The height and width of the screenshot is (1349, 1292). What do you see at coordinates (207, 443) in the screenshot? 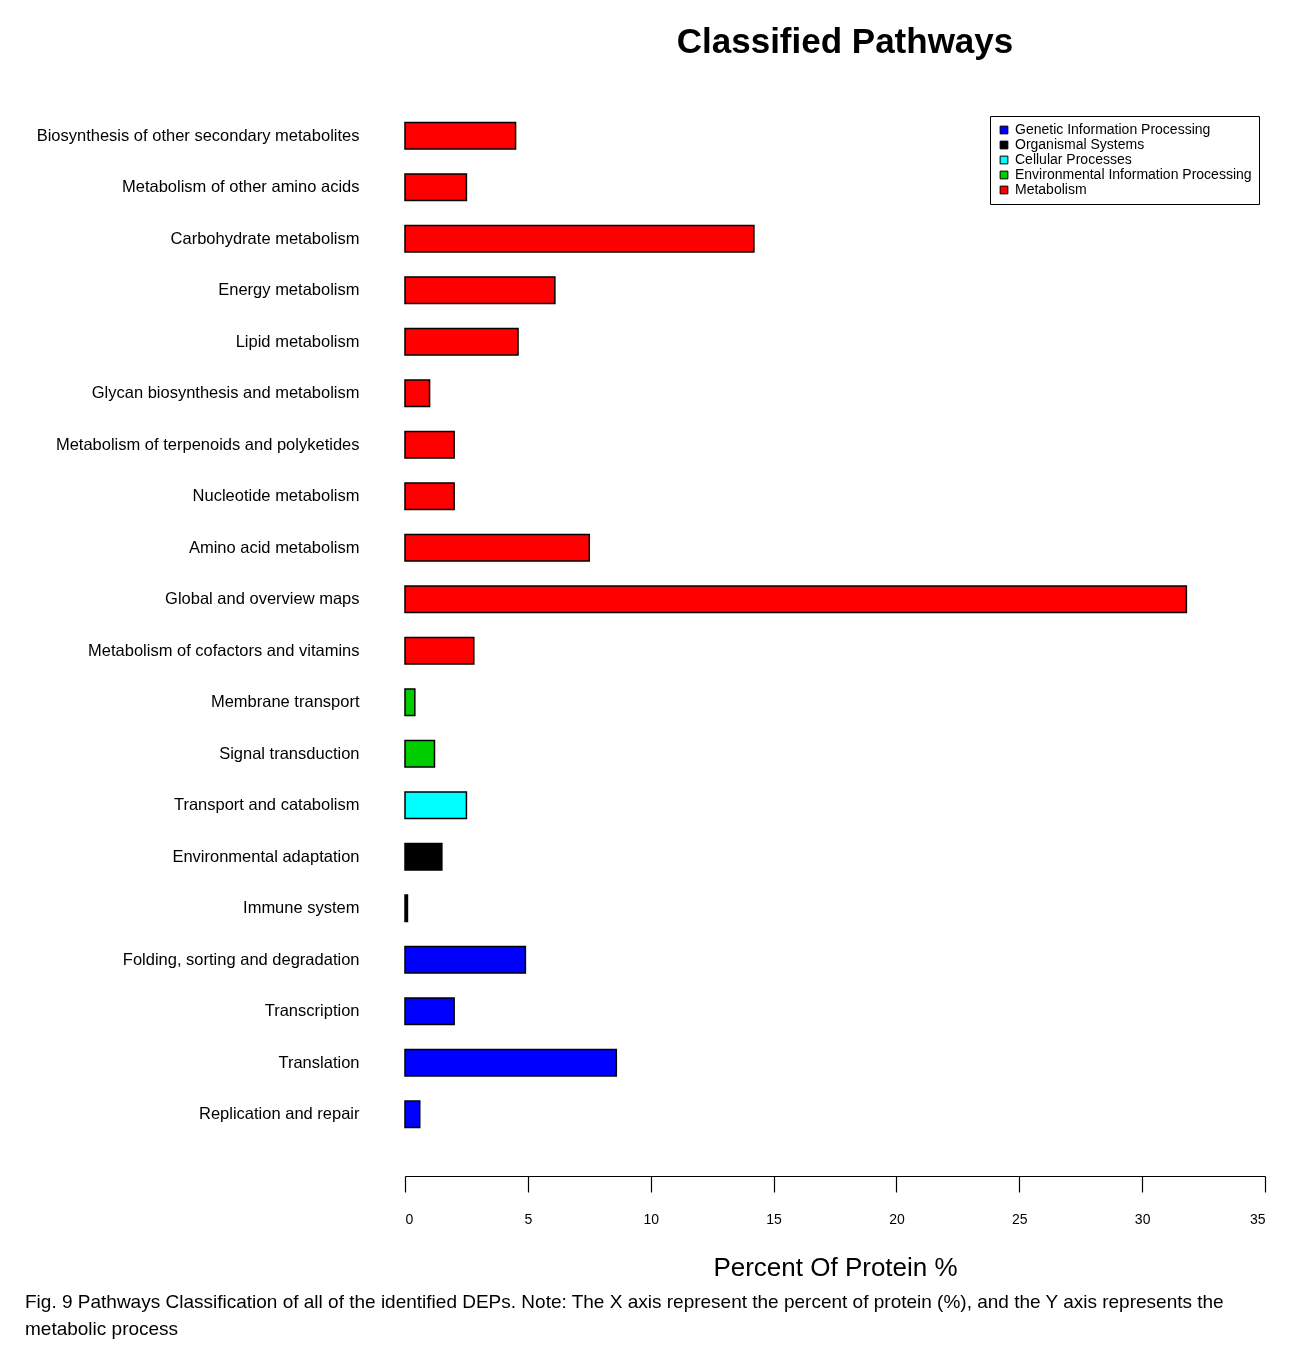
I see `y-tick-label: Metabolism of terpenoids and polyketides` at bounding box center [207, 443].